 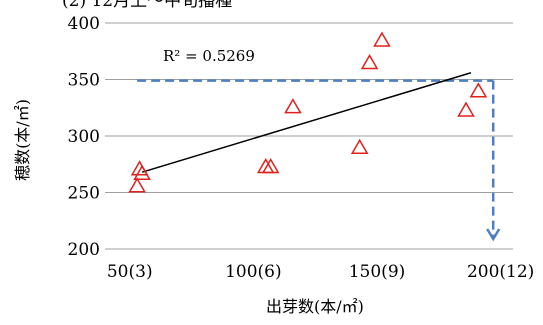 I want to click on y-tick-label: 300, so click(x=84, y=137).